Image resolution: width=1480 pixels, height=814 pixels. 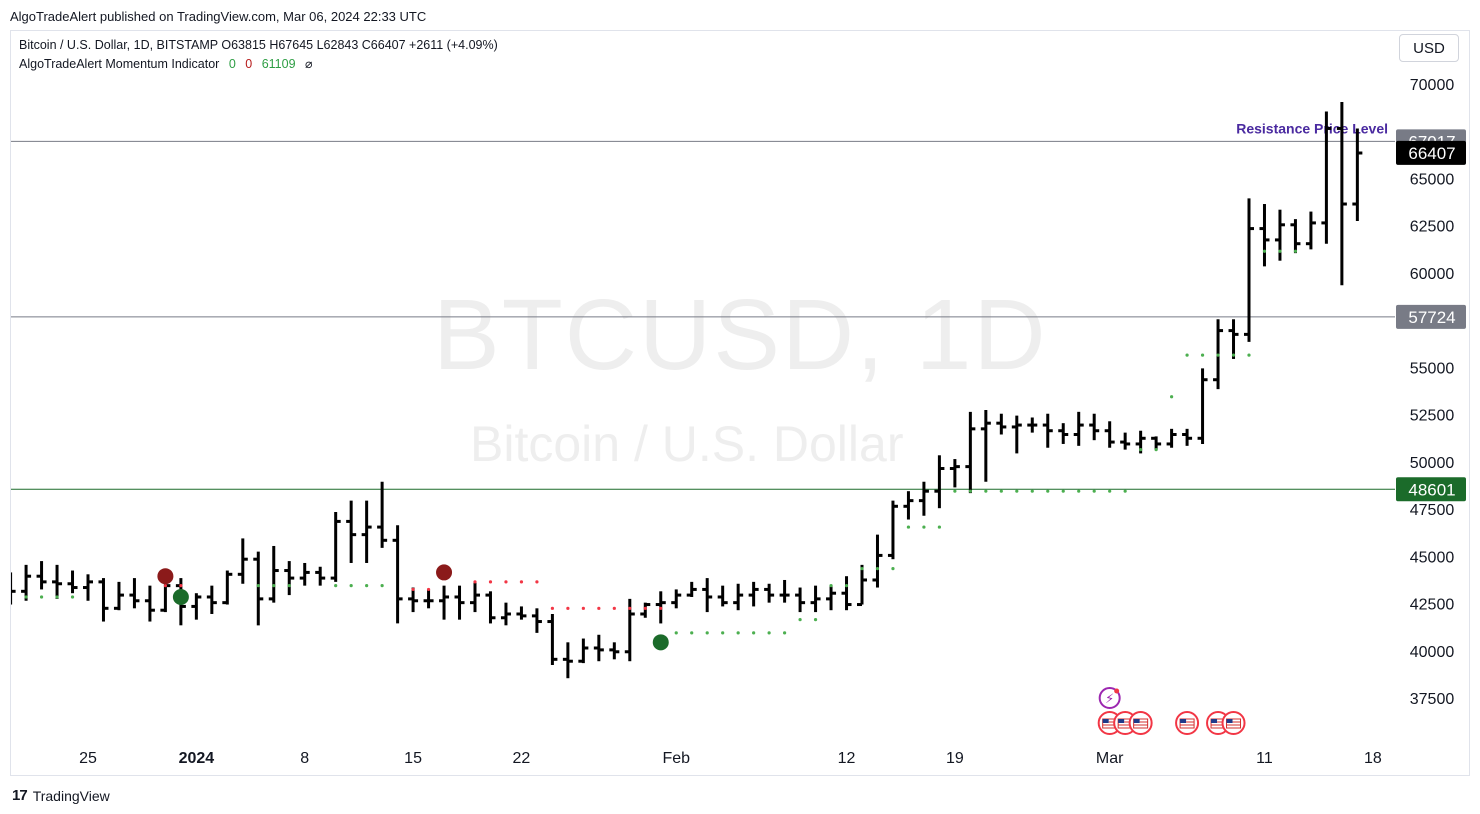 I want to click on tradingview-brand: 17 TradingView, so click(x=61, y=795).